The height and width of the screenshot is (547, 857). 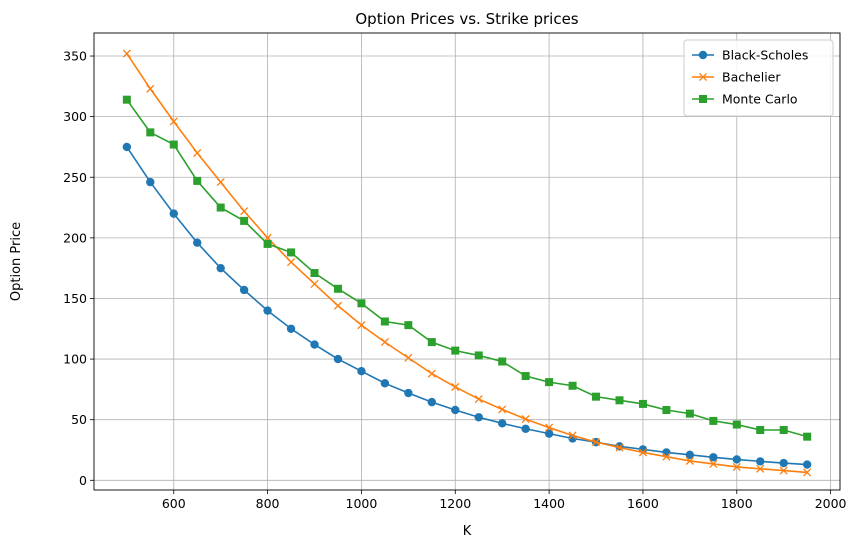 I want to click on x-tick-label: 2000, so click(x=831, y=503).